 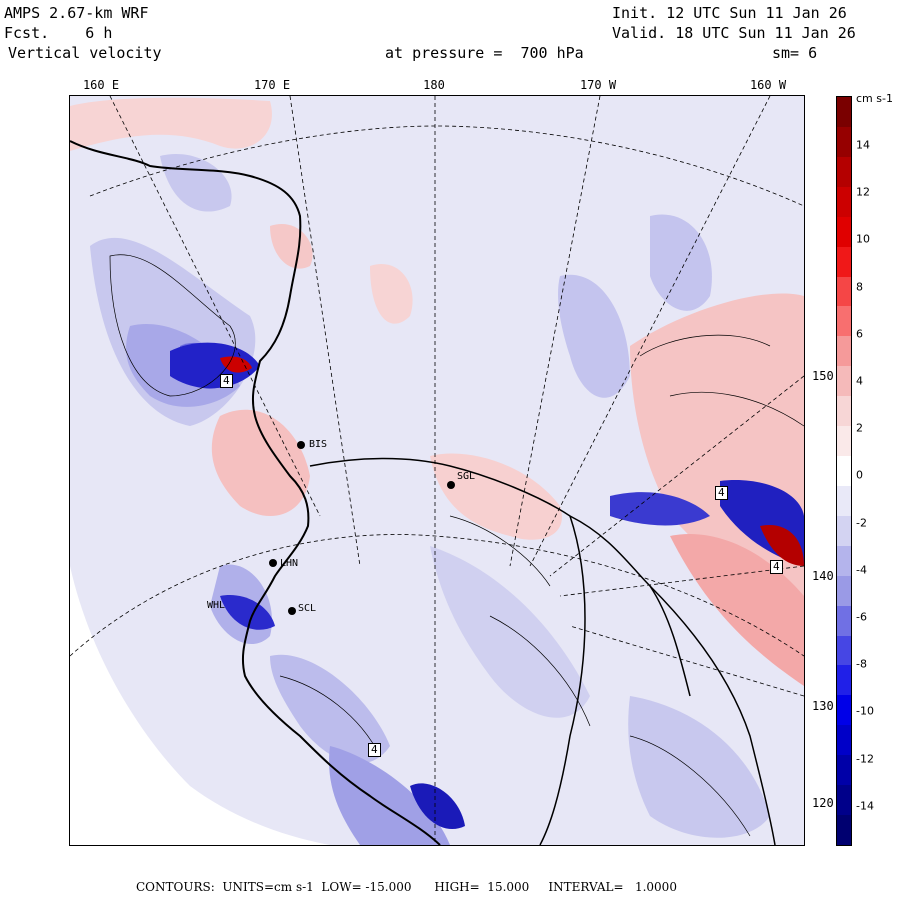 I want to click on colorbar-tick-label: 10, so click(x=863, y=239).